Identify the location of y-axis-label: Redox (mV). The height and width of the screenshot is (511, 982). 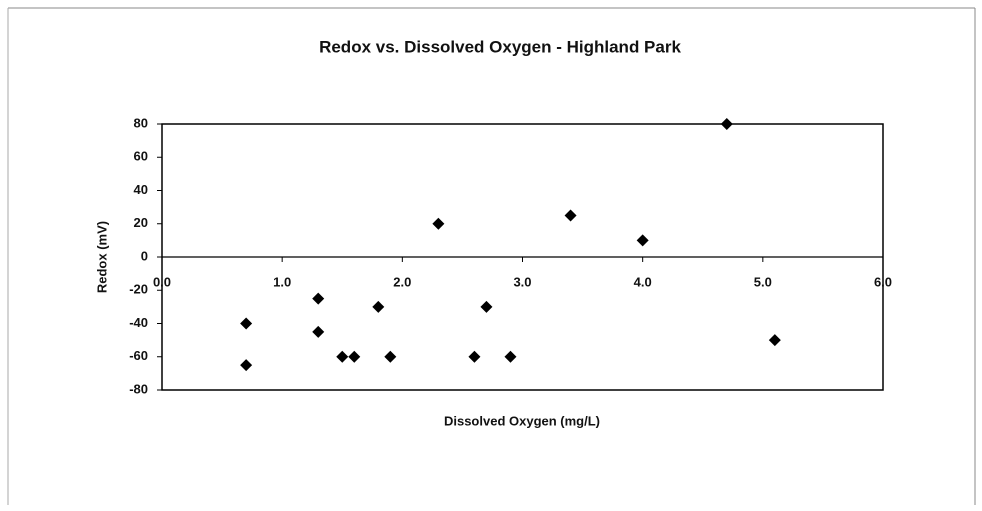
(101, 257).